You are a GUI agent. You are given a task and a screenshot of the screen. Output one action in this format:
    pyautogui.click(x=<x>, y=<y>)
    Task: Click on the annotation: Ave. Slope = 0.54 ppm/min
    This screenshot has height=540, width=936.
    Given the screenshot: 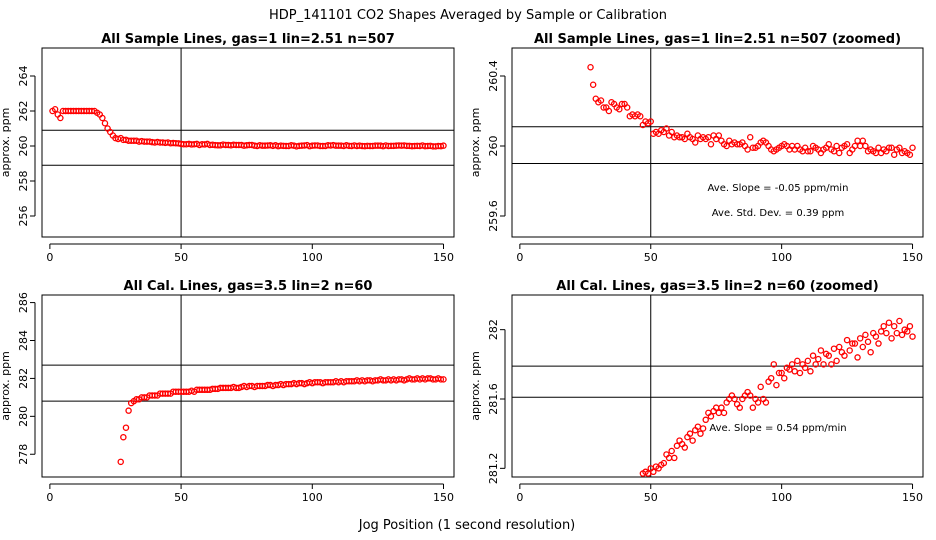 What is the action you would take?
    pyautogui.click(x=777, y=428)
    